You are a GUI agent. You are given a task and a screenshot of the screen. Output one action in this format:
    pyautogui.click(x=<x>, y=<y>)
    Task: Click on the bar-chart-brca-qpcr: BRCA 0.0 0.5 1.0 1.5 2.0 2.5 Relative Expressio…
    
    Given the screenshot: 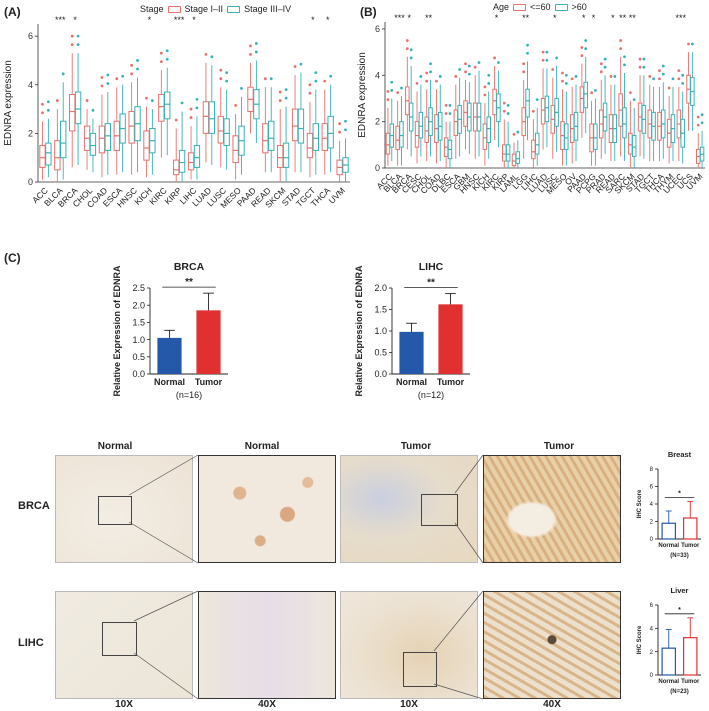 What is the action you would take?
    pyautogui.click(x=170, y=330)
    